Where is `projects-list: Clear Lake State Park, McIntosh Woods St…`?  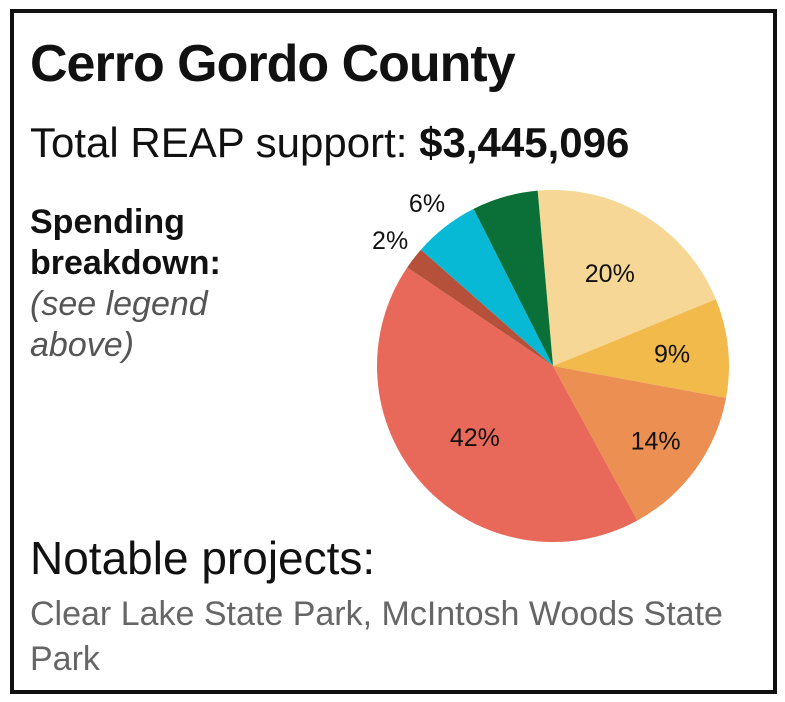 projects-list: Clear Lake State Park, McIntosh Woods St… is located at coordinates (376, 636).